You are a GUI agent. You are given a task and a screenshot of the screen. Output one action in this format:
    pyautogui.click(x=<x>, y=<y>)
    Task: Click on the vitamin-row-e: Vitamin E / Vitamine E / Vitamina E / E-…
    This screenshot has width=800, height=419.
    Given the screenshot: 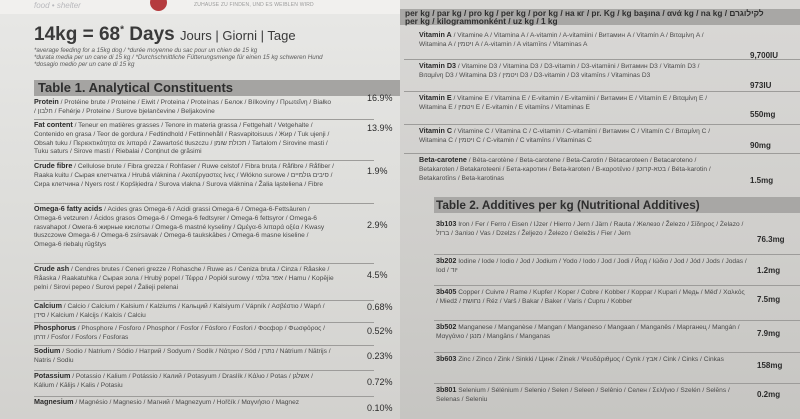 What is the action you would take?
    pyautogui.click(x=602, y=108)
    